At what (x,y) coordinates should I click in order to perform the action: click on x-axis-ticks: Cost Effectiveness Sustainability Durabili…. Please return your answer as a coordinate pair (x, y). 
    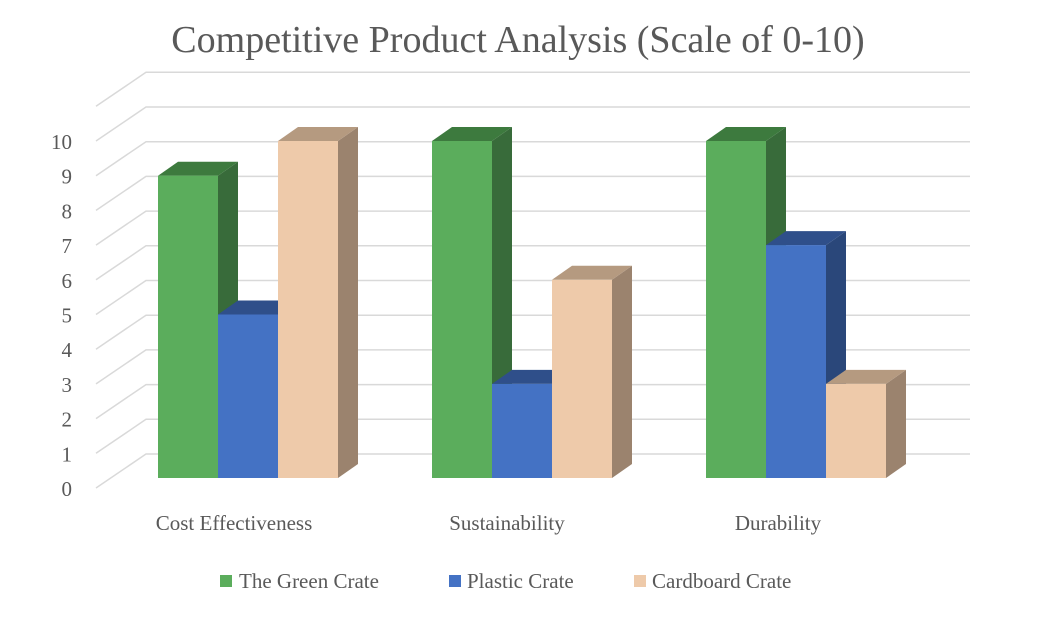
    Looking at the image, I should click on (489, 523).